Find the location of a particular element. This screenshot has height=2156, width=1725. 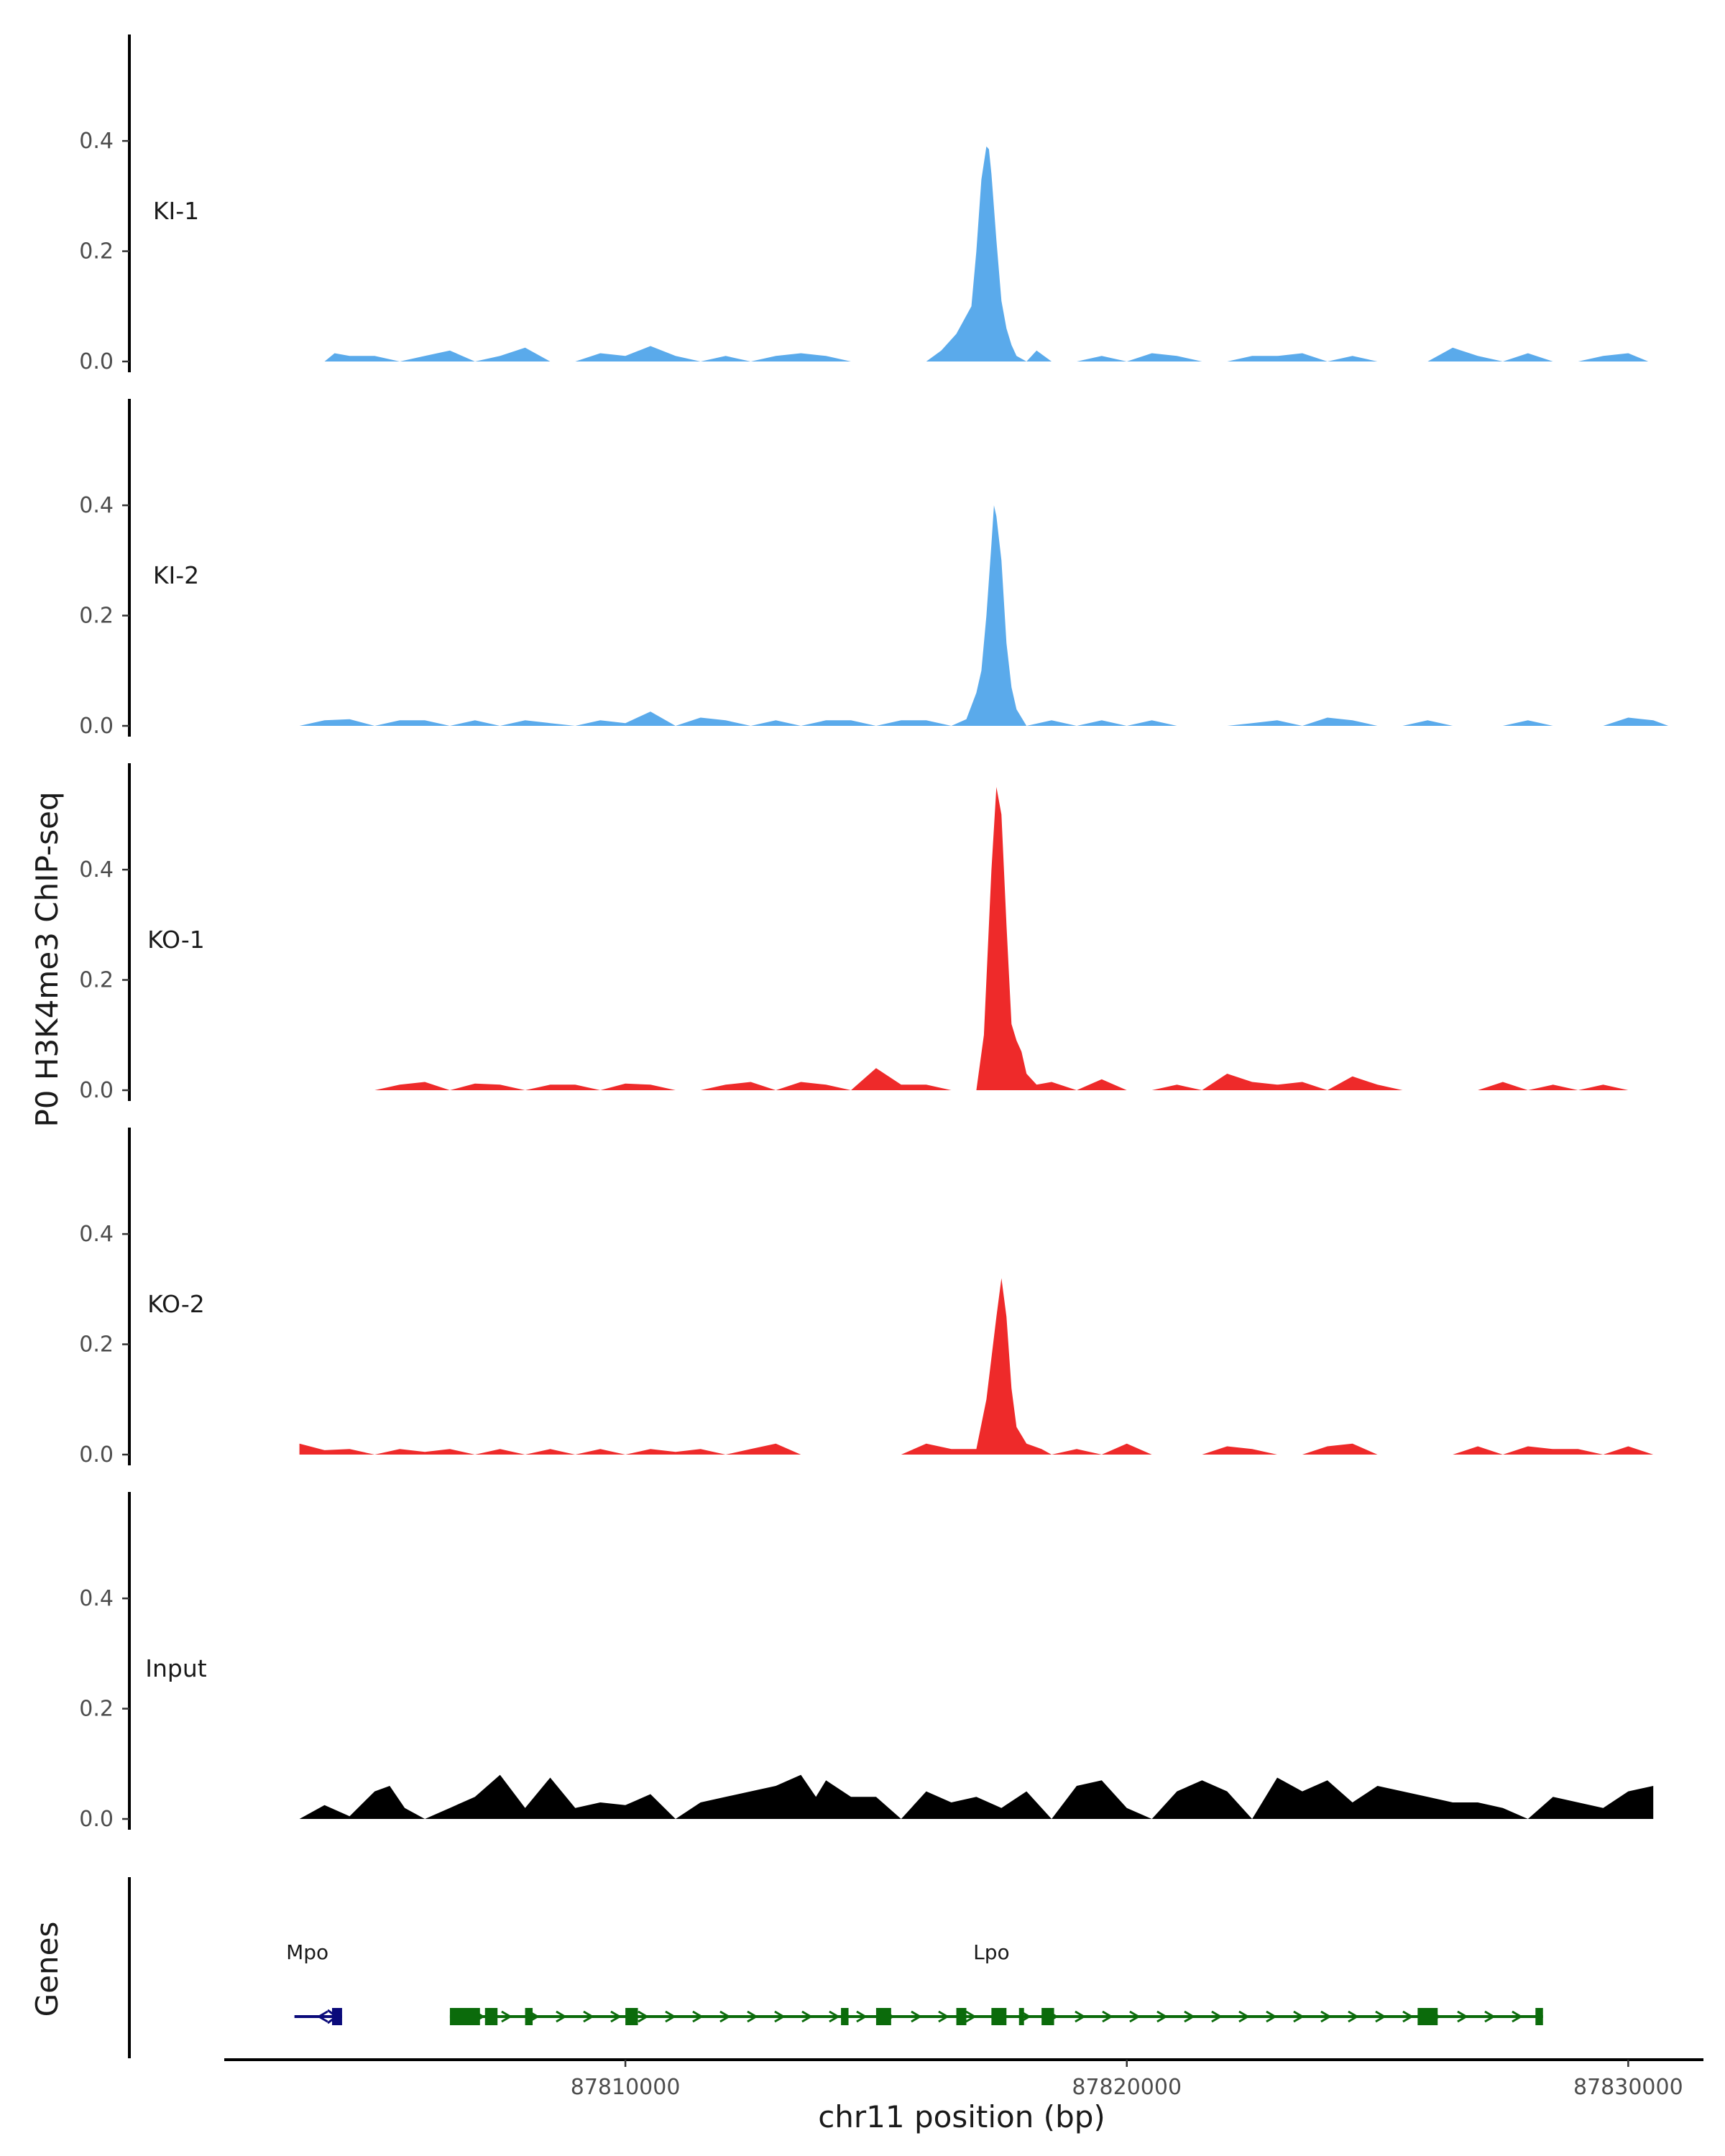

track-input: 0.0 0.2 0.4 Input is located at coordinates (866, 1662).